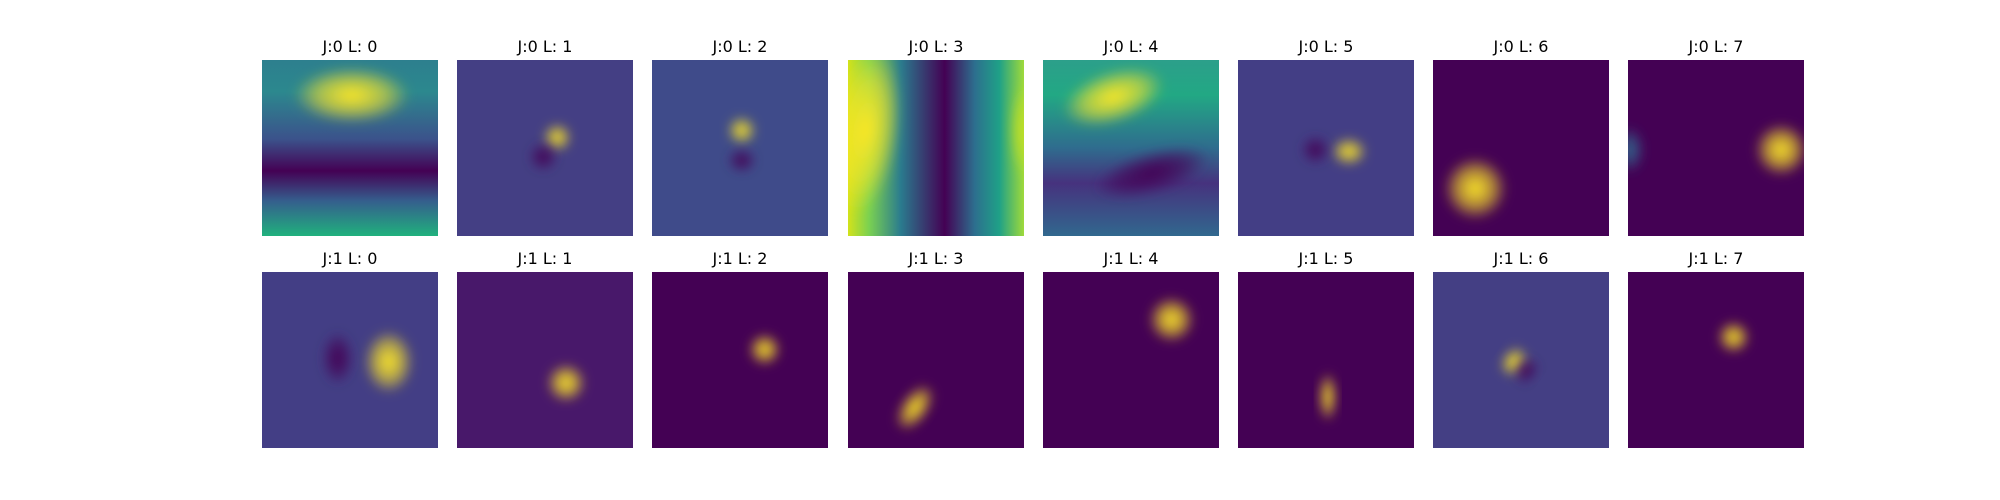 Image resolution: width=2000 pixels, height=500 pixels. Describe the element at coordinates (545, 46) in the screenshot. I see `panel-title: J:0 L: 1` at that location.